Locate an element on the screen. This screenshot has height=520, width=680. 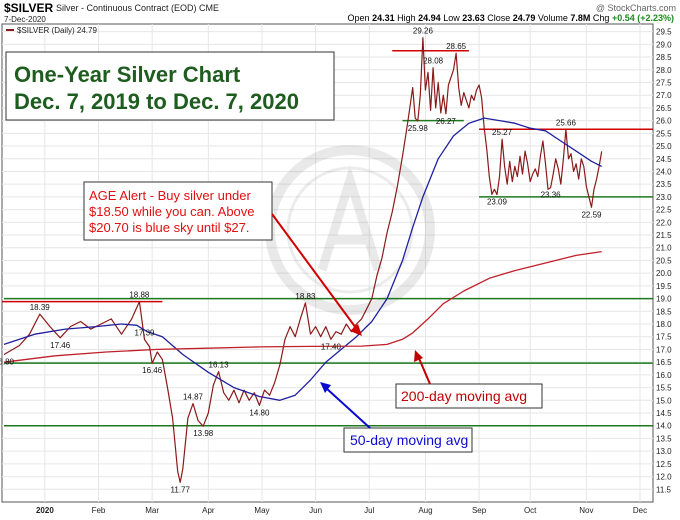
price-annotation: 11.77 is located at coordinates (181, 489).